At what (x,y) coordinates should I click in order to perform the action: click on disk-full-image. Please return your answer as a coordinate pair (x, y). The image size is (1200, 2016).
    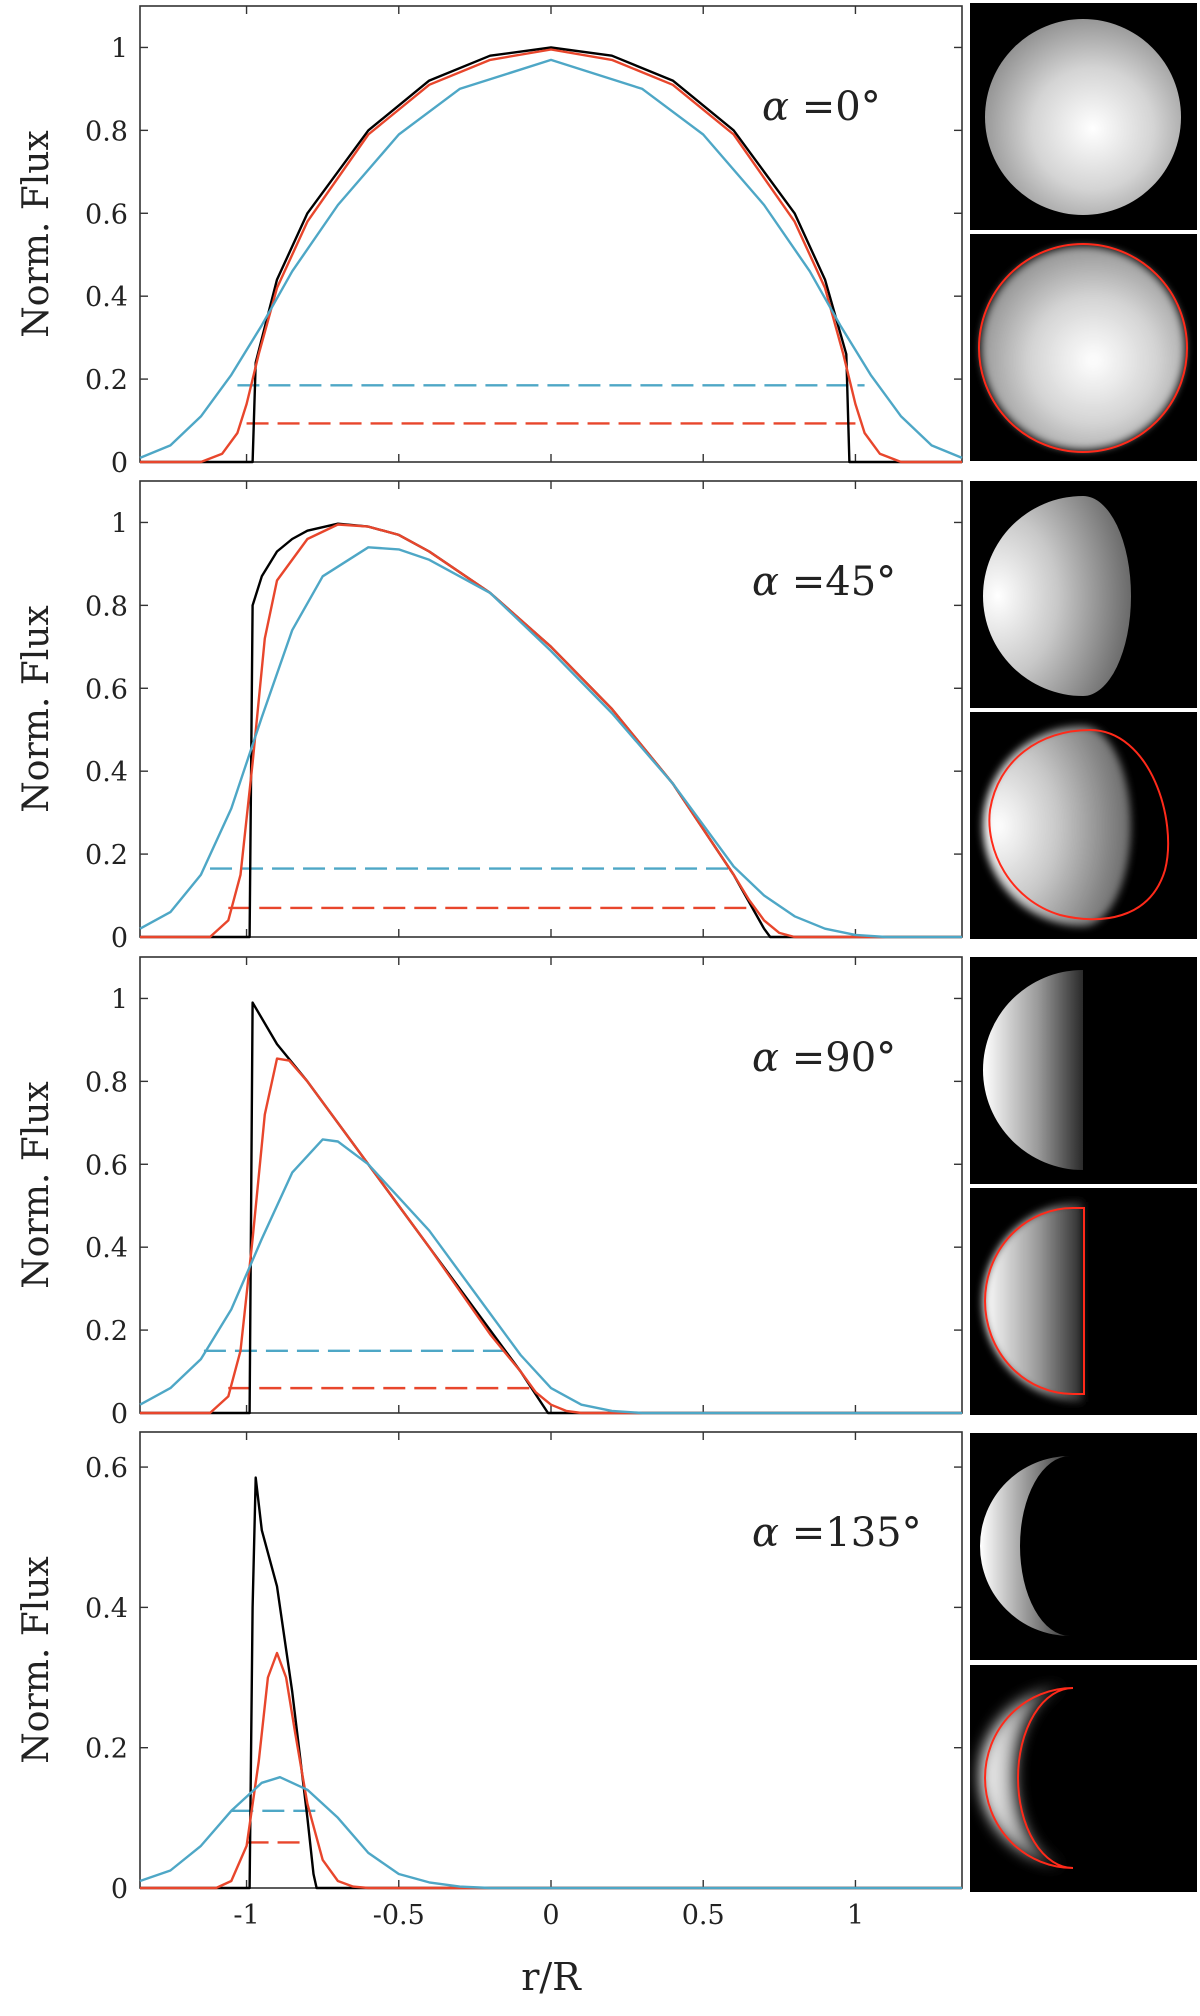
    Looking at the image, I should click on (1083, 117).